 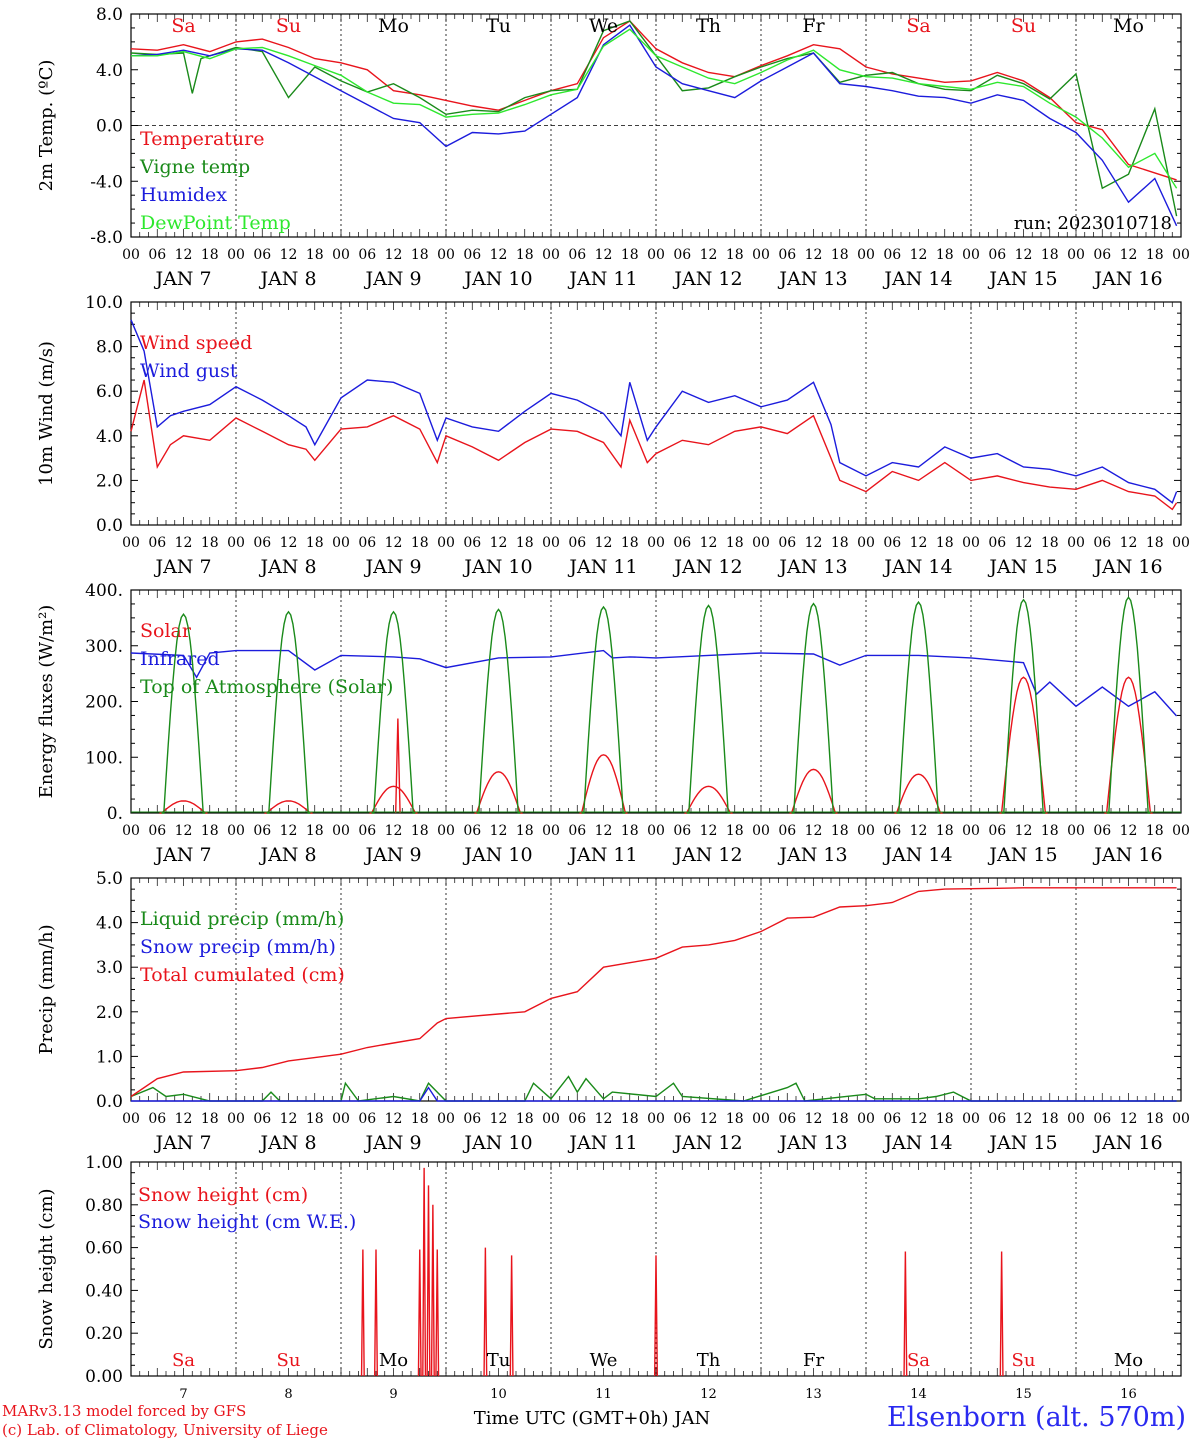 What do you see at coordinates (104, 303) in the screenshot?
I see `y-tick-label: 10.0` at bounding box center [104, 303].